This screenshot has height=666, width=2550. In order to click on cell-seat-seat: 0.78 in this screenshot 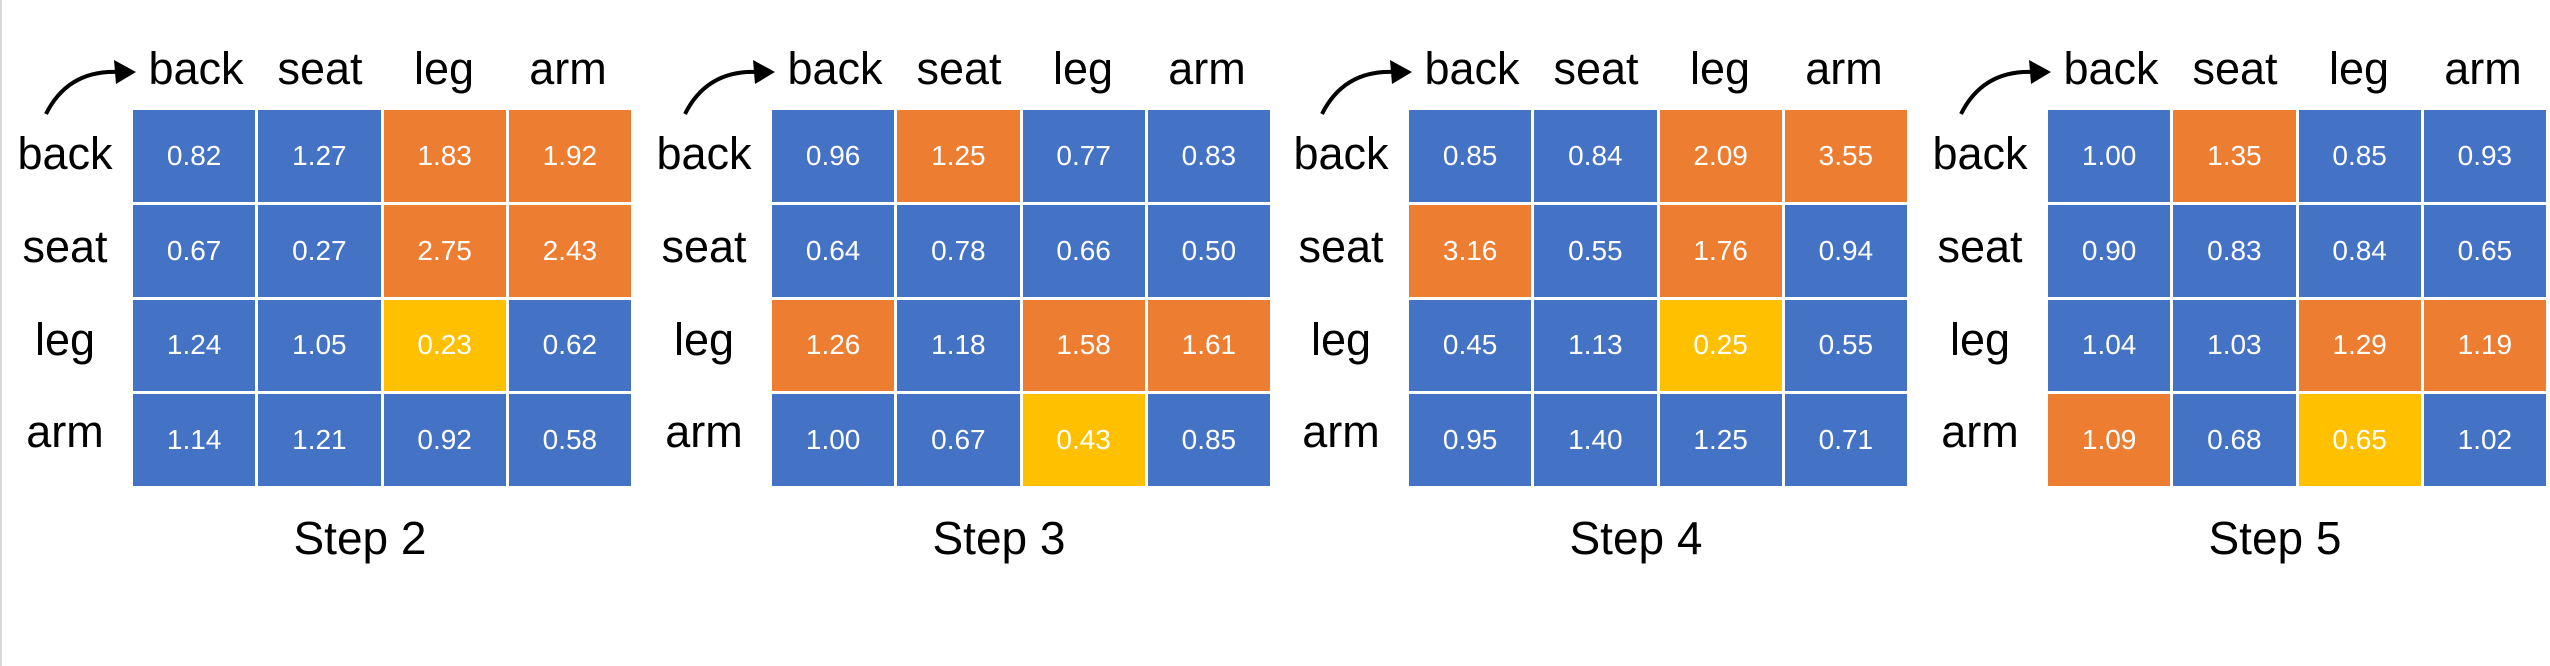, I will do `click(958, 250)`.